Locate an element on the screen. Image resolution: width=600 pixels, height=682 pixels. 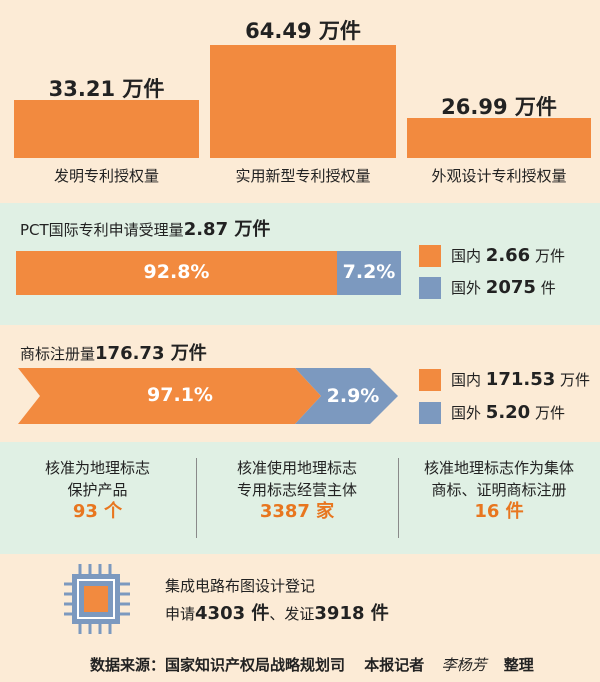
trademark-domestic-percent: 97.1% is located at coordinates (180, 395).